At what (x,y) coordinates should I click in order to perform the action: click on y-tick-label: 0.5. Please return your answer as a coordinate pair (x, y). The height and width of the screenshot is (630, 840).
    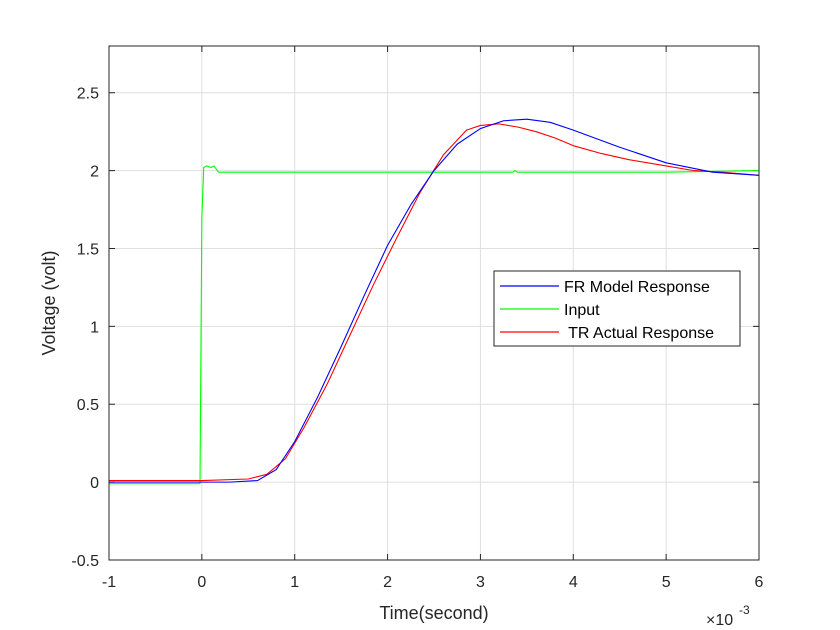
    Looking at the image, I should click on (88, 405).